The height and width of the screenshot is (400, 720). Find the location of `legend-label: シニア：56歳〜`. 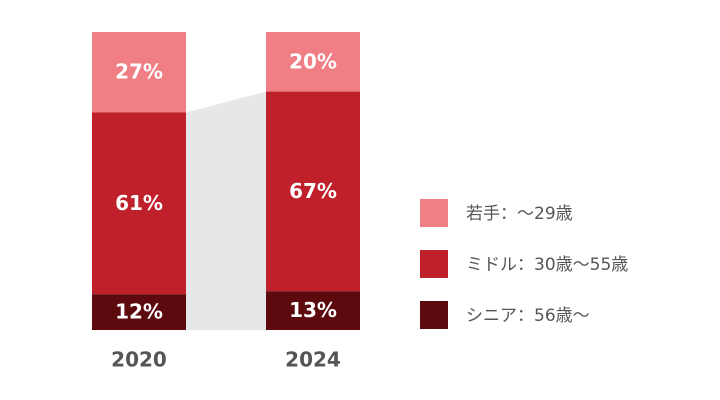

legend-label: シニア：56歳〜 is located at coordinates (528, 316).